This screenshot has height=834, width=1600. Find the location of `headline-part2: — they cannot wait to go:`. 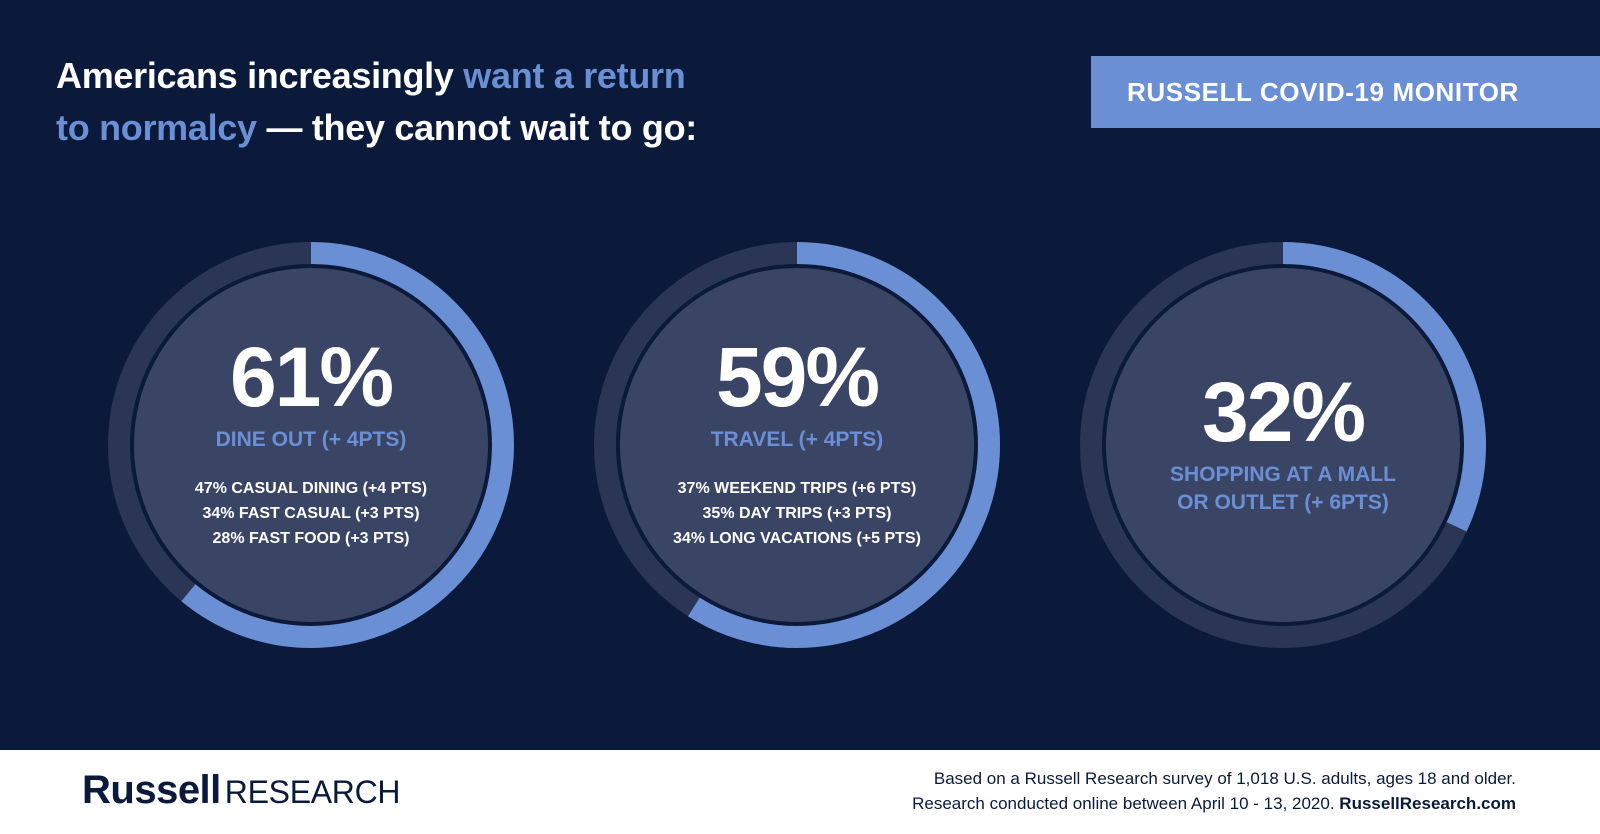

headline-part2: — they cannot wait to go: is located at coordinates (476, 127).